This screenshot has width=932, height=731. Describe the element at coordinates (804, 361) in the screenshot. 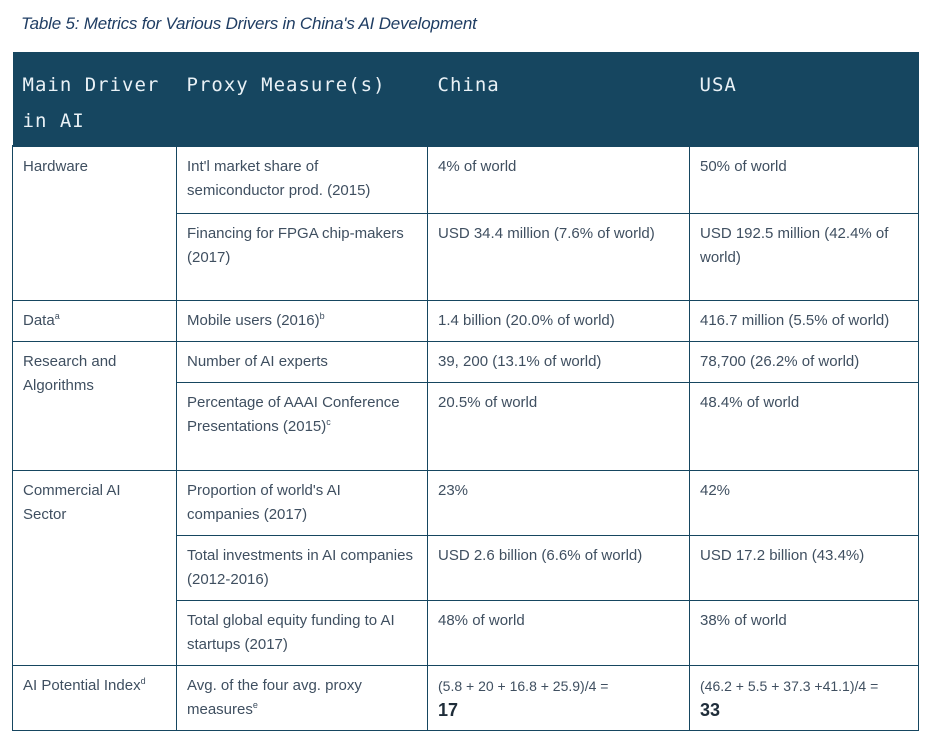

I see `usa-cell: 78,700 (26.2% of world)` at that location.